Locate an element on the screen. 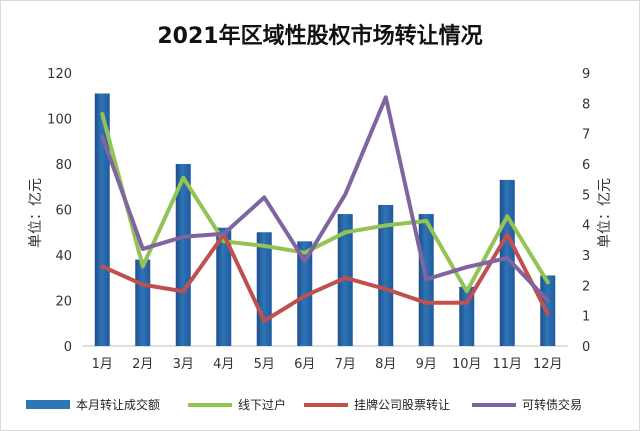 The image size is (640, 431). x-axis-tick-label: 5月 is located at coordinates (264, 364).